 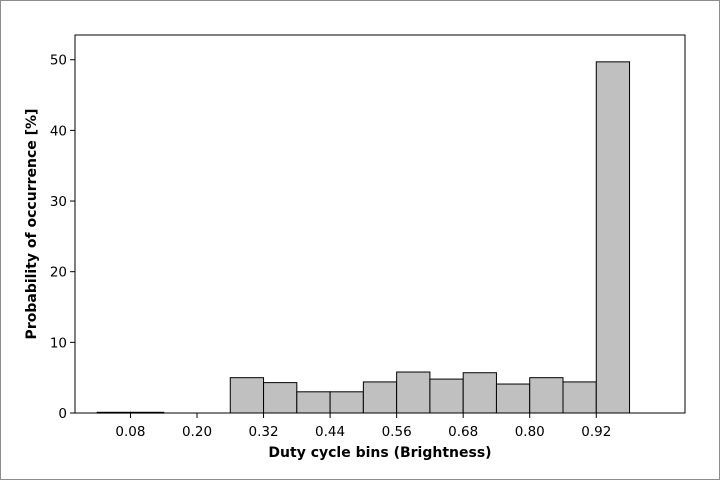 I want to click on y-tick-label: 50, so click(x=58, y=61).